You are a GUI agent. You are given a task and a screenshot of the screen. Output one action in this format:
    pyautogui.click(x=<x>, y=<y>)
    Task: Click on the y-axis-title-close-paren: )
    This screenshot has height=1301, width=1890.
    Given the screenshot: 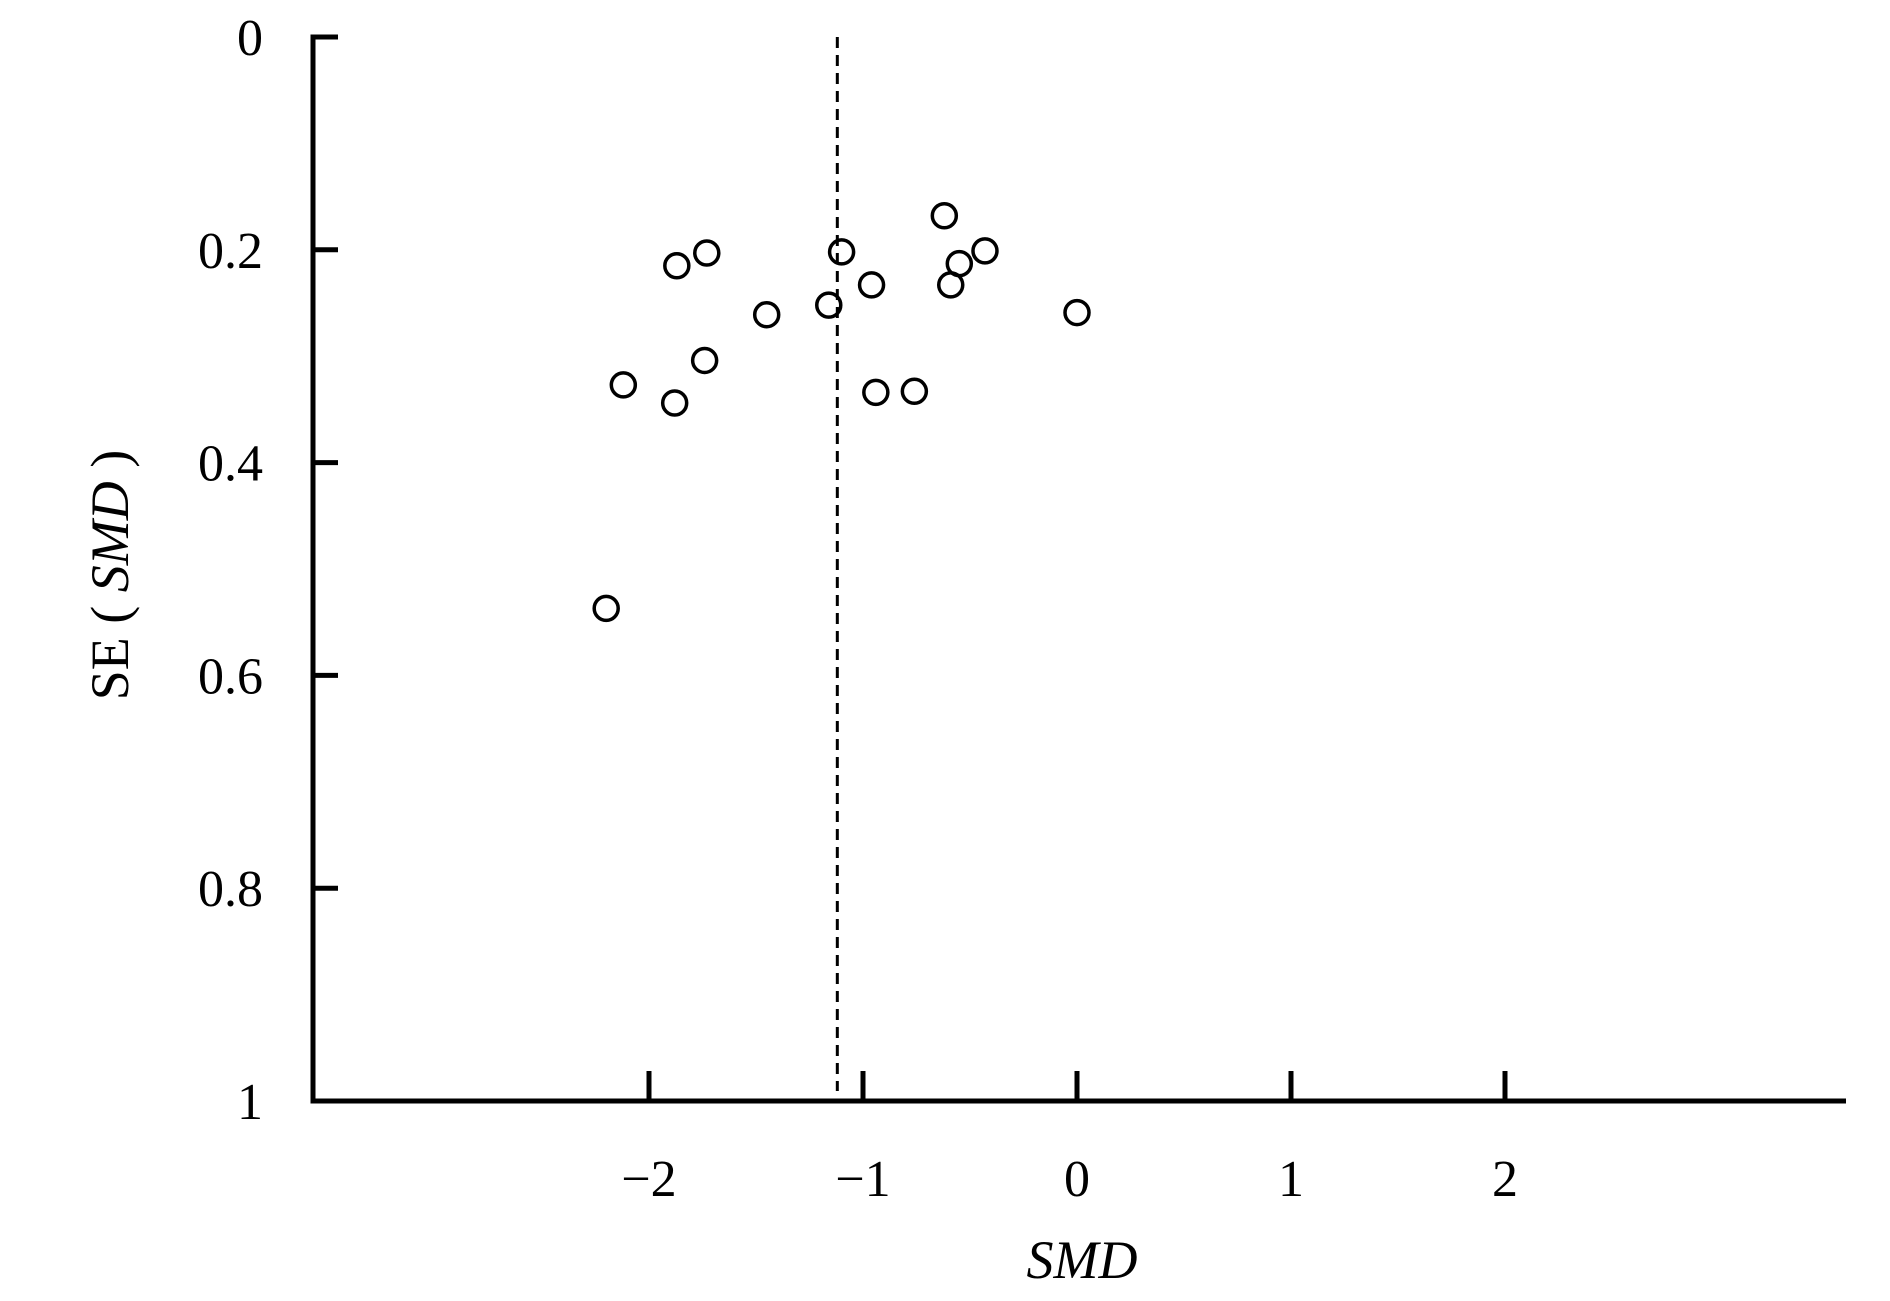 What is the action you would take?
    pyautogui.click(x=110, y=459)
    